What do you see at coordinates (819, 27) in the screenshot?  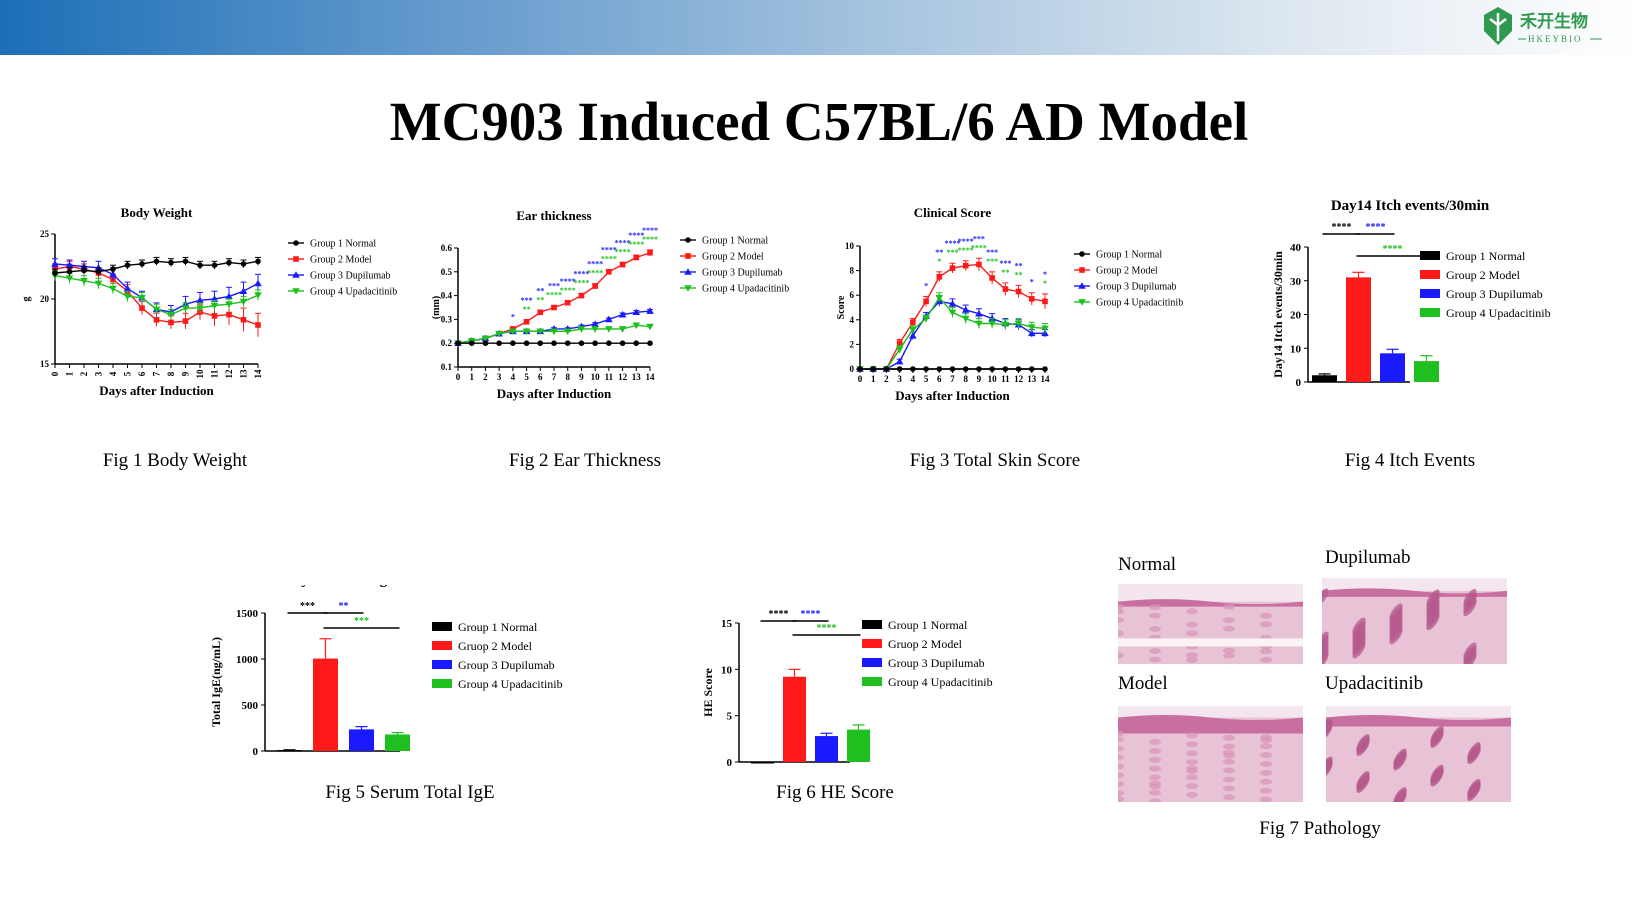 I see `header-banner` at bounding box center [819, 27].